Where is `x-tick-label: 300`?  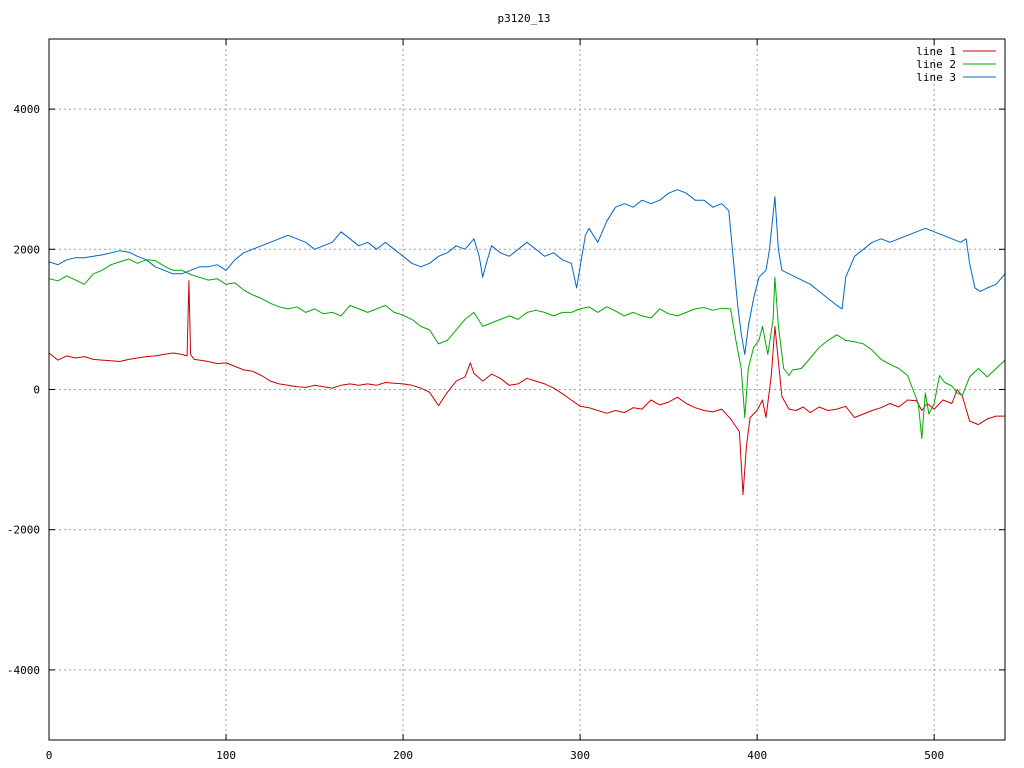 x-tick-label: 300 is located at coordinates (580, 755).